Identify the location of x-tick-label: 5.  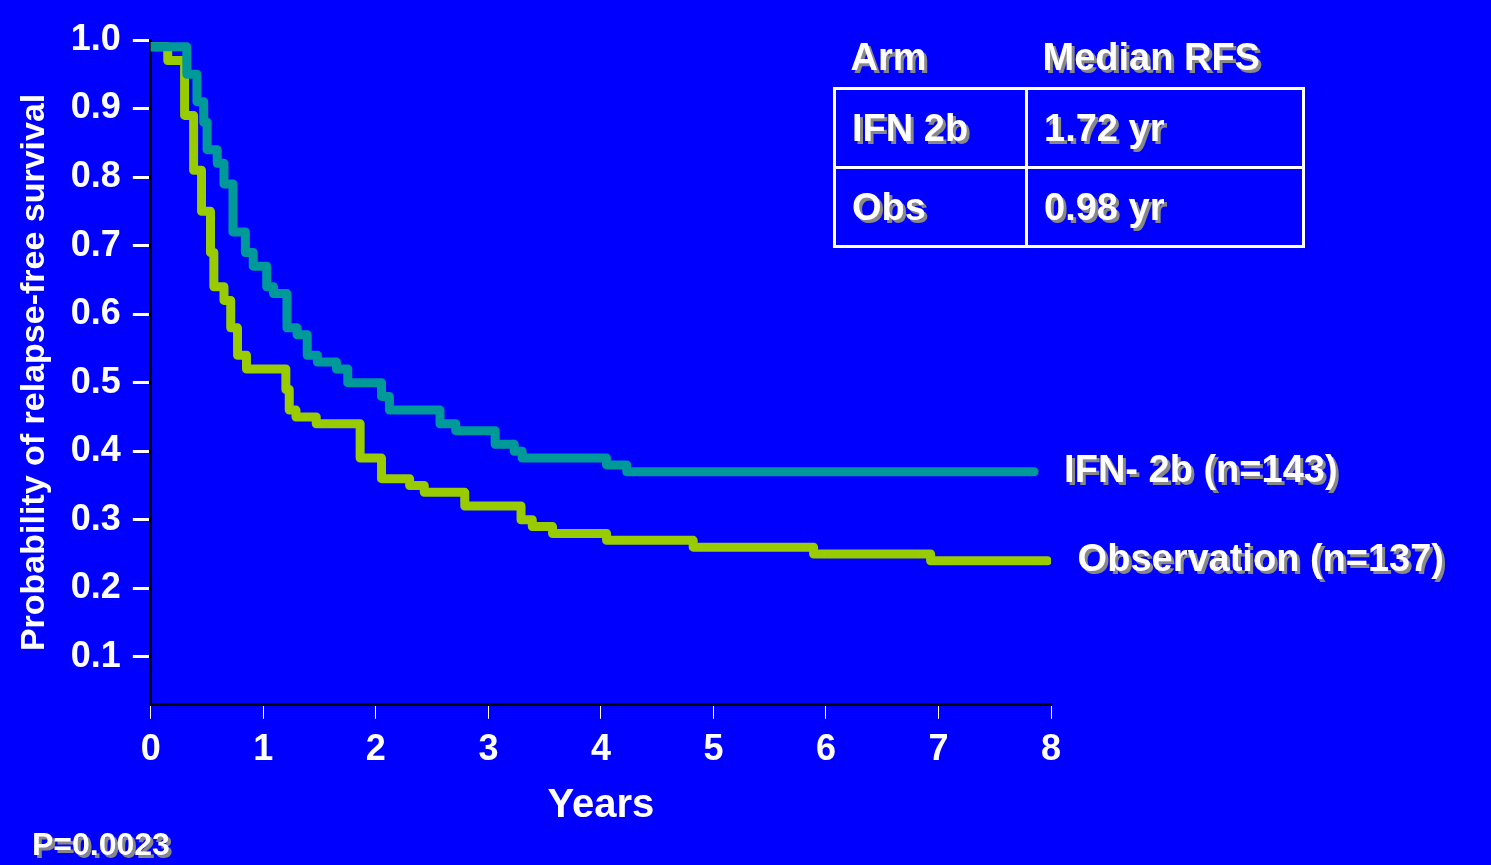
(713, 748).